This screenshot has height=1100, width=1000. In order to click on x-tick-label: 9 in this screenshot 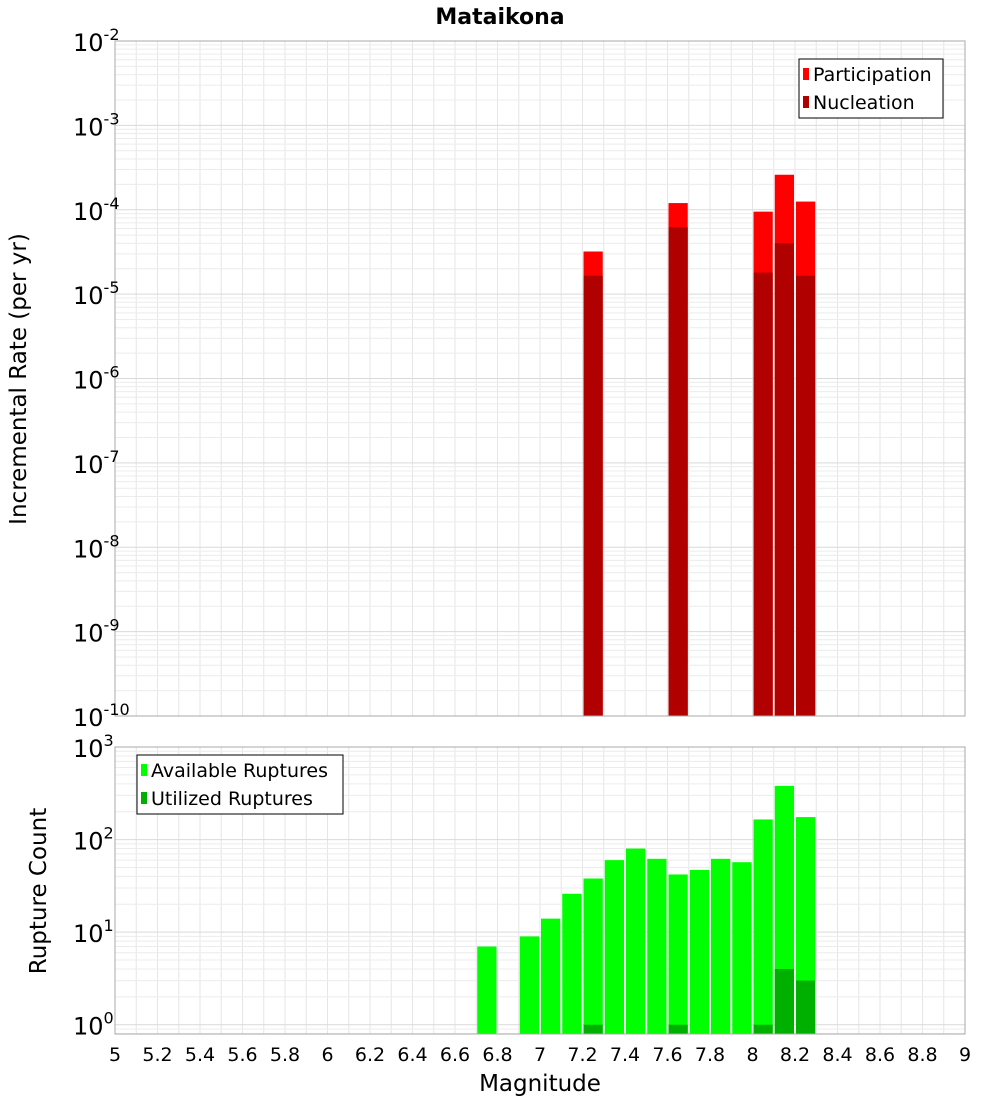, I will do `click(965, 1055)`.